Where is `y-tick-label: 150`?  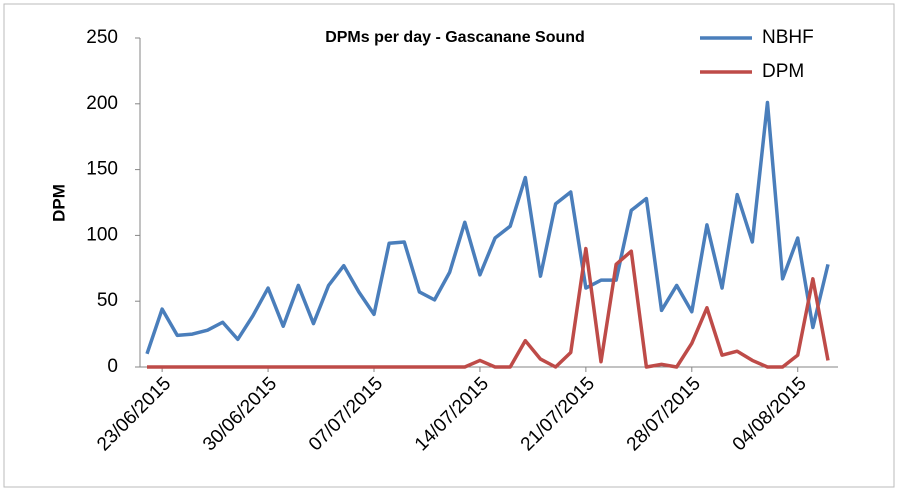
y-tick-label: 150 is located at coordinates (102, 169).